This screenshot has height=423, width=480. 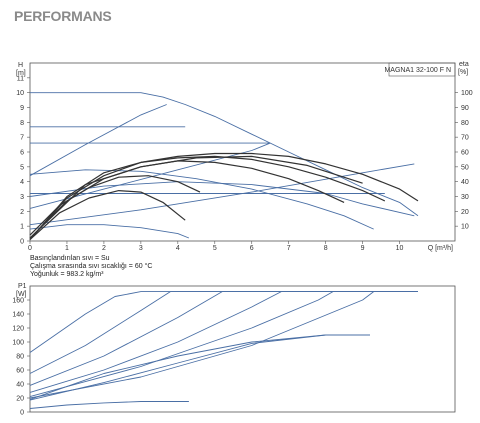 What do you see at coordinates (465, 108) in the screenshot?
I see `eta-tick-label: 90` at bounding box center [465, 108].